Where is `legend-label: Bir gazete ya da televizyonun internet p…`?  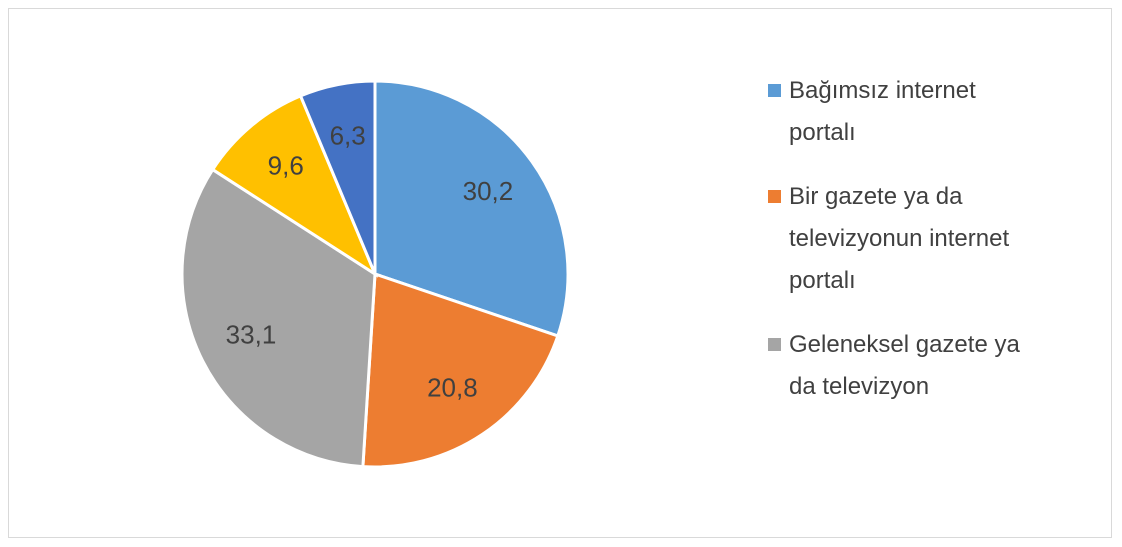 legend-label: Bir gazete ya da televizyonun internet p… is located at coordinates (899, 238).